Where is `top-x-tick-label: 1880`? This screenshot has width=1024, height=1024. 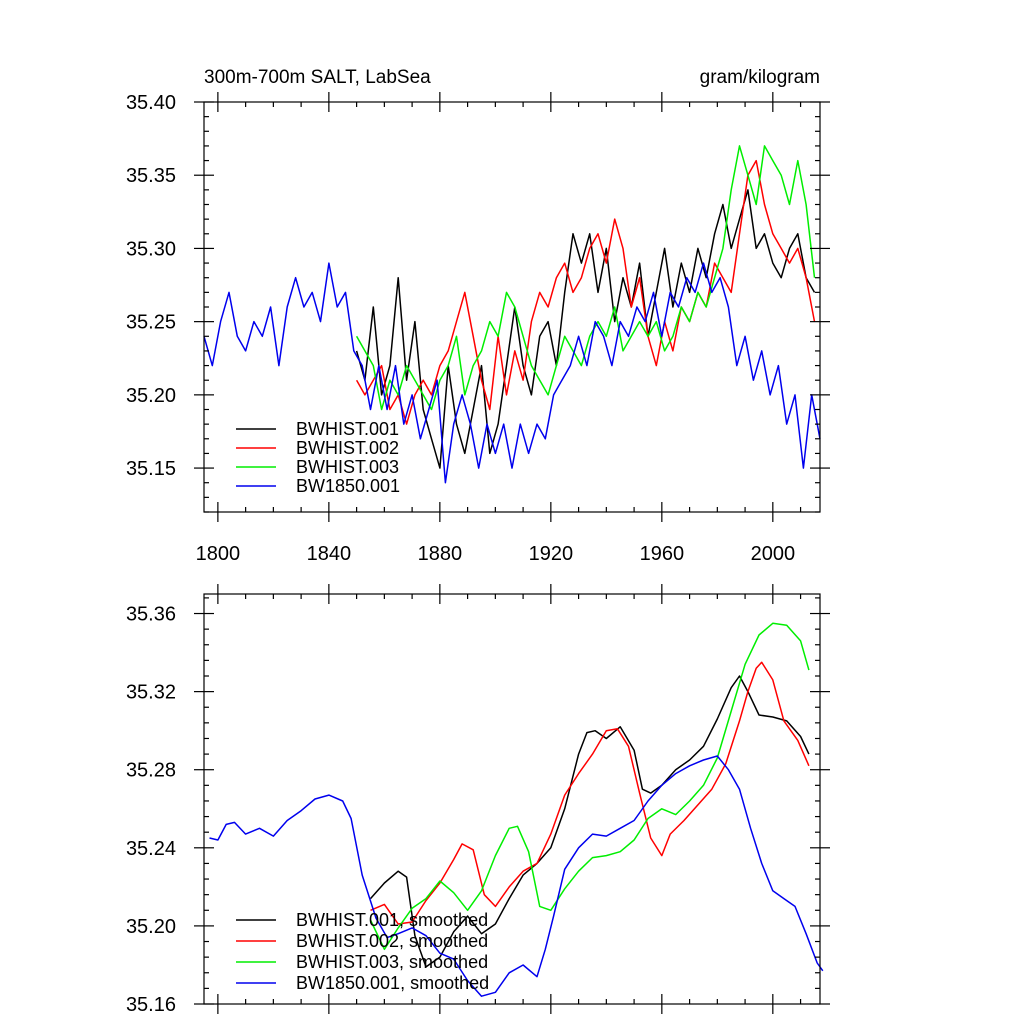
top-x-tick-label: 1880 is located at coordinates (440, 554).